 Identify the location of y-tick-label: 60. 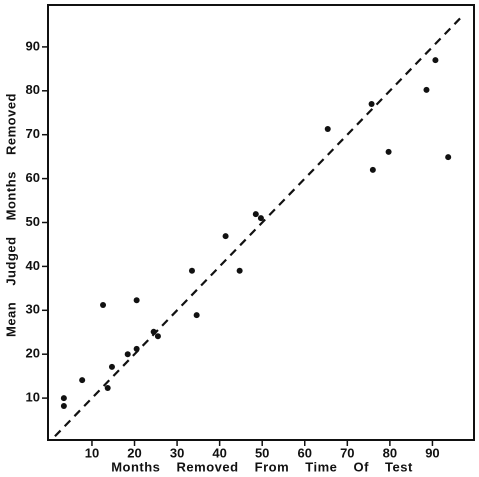
(33, 177).